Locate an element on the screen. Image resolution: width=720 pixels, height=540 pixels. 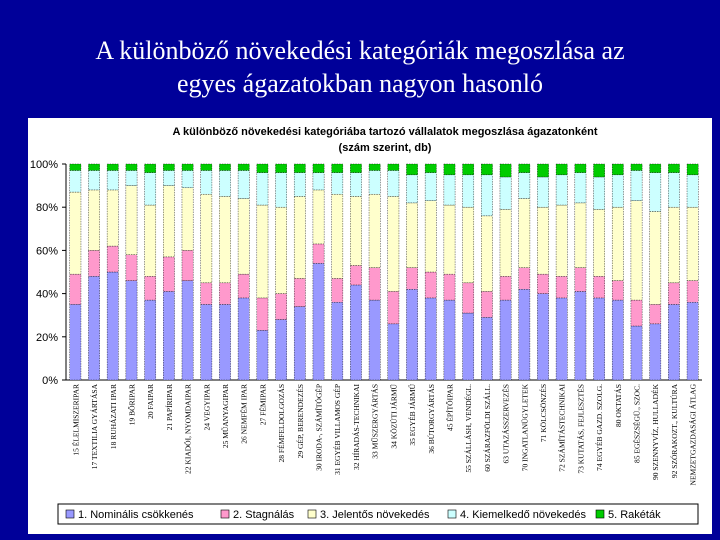
x-tick-label: 28 FÉMFELDOLGOZÁS is located at coordinates (281, 423).